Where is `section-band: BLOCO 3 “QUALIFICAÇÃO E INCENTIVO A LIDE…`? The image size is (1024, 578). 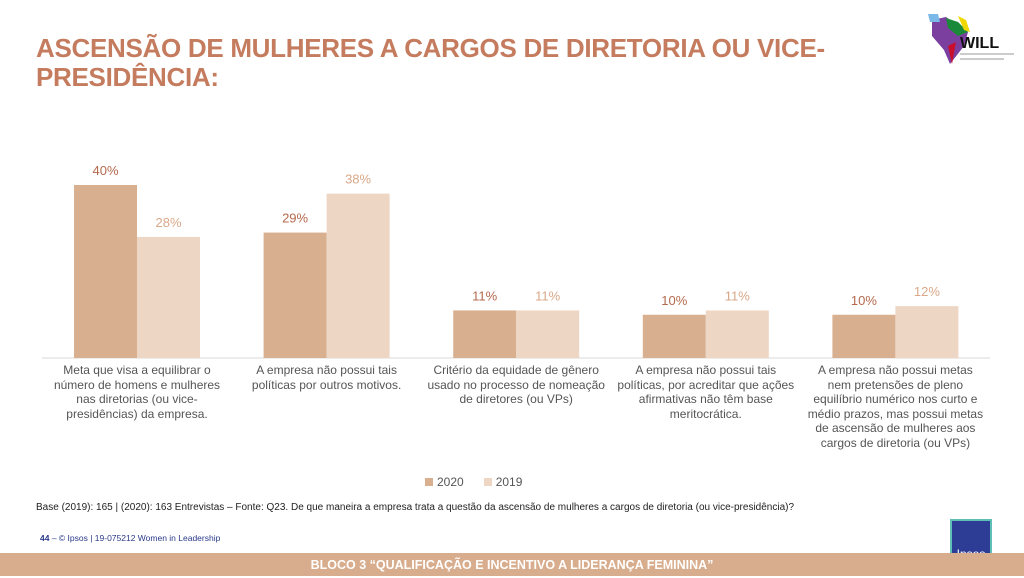 section-band: BLOCO 3 “QUALIFICAÇÃO E INCENTIVO A LIDE… is located at coordinates (512, 564).